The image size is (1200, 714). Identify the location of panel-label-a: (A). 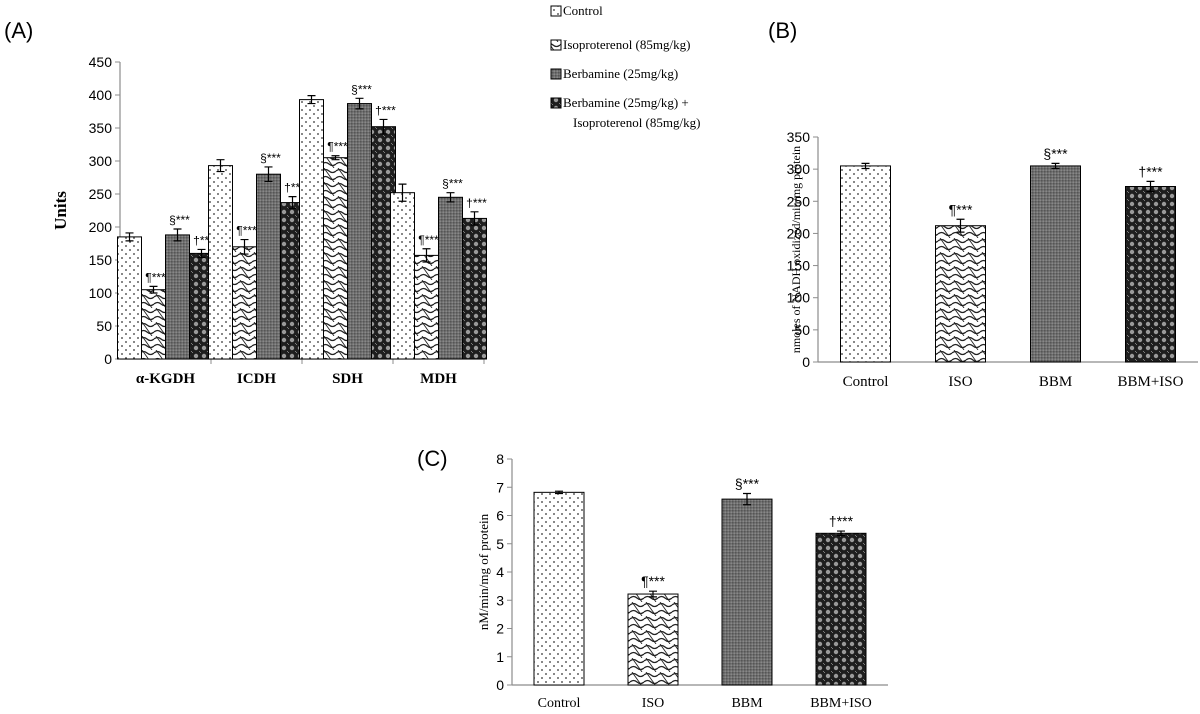
(18, 30).